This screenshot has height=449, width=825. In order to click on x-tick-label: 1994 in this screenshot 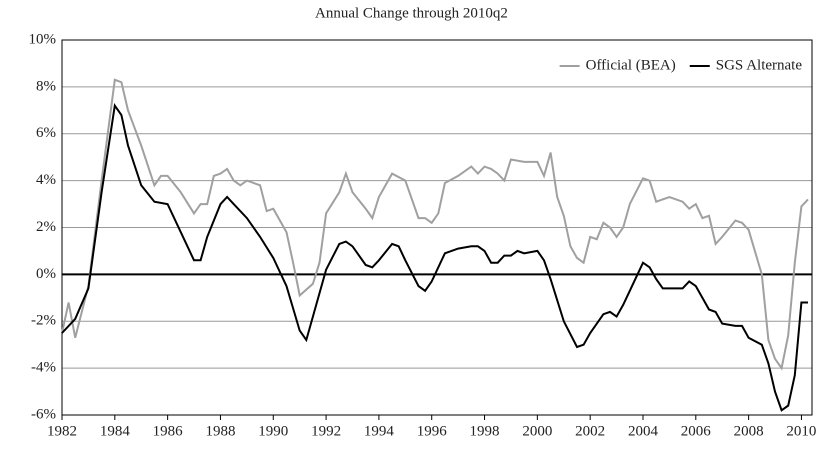, I will do `click(379, 431)`.